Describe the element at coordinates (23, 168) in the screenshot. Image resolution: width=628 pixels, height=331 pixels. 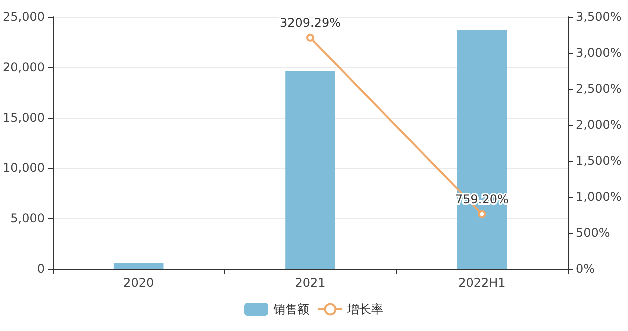
I see `y-tick-label: 10,000` at that location.